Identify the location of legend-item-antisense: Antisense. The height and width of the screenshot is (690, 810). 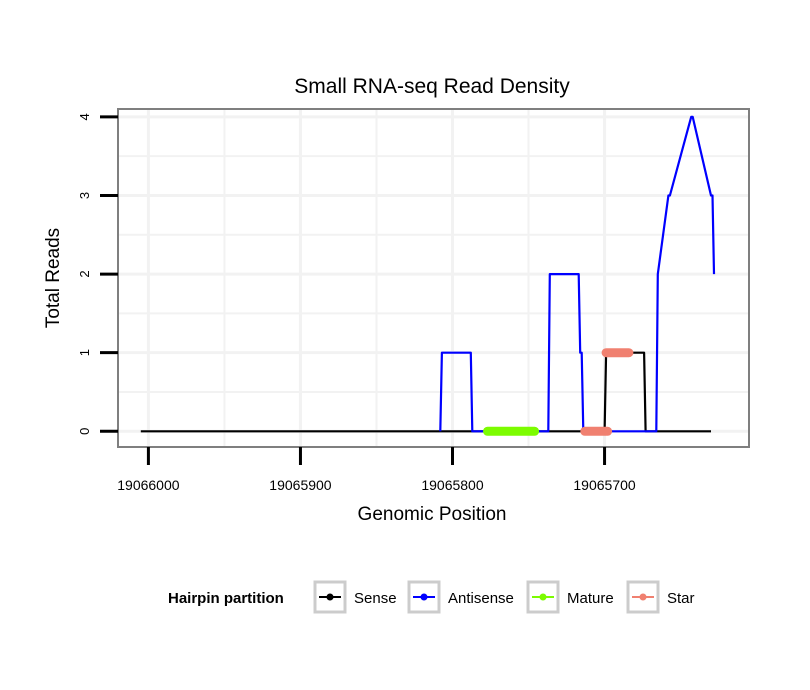
(460, 597).